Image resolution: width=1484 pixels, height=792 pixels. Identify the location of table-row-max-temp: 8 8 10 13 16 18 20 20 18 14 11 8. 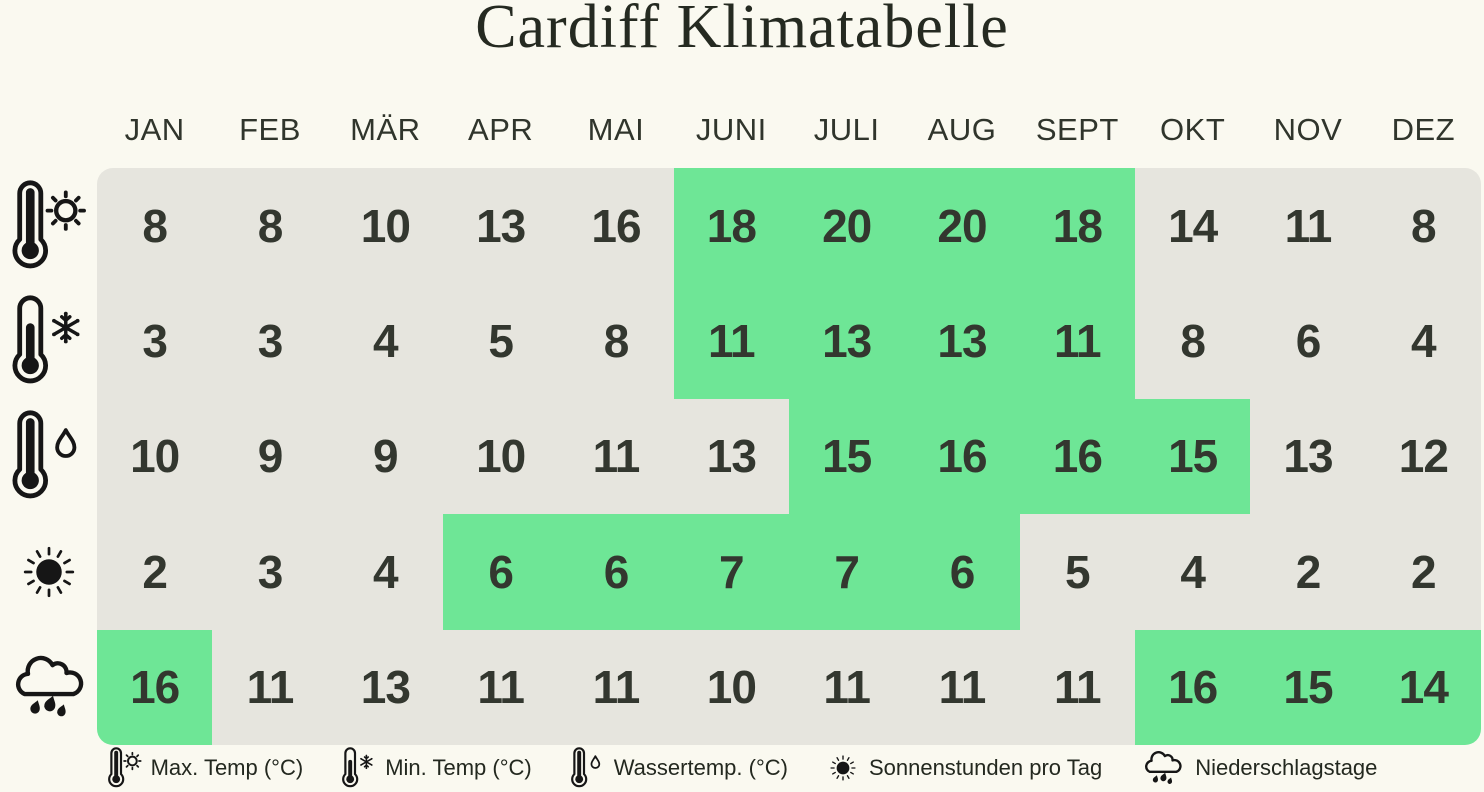
(789, 226).